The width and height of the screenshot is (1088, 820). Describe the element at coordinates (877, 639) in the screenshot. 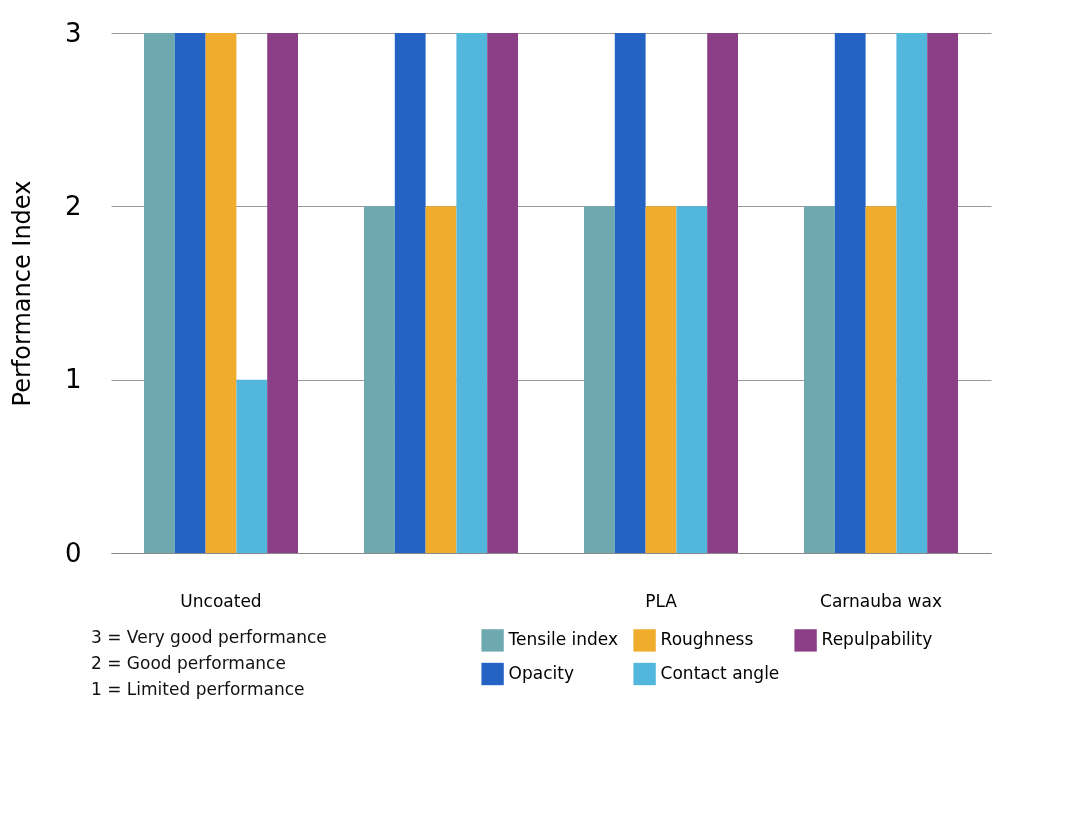

I see `legend-label: Repulpability` at that location.